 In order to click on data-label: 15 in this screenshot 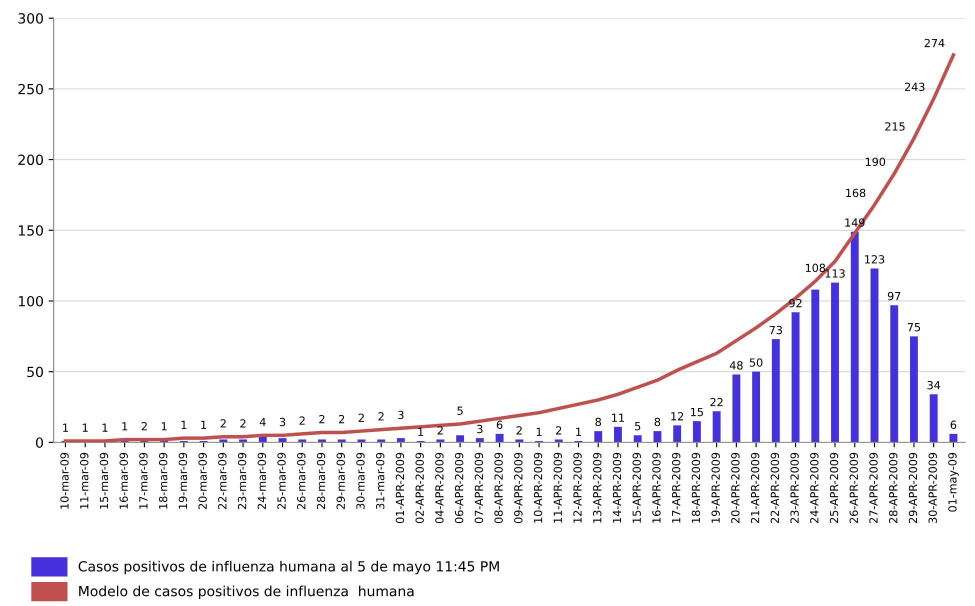, I will do `click(697, 412)`.